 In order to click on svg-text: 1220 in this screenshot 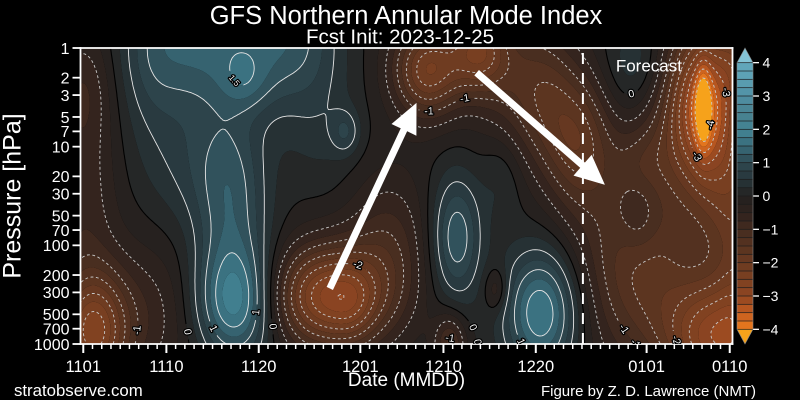, I will do `click(535, 367)`.